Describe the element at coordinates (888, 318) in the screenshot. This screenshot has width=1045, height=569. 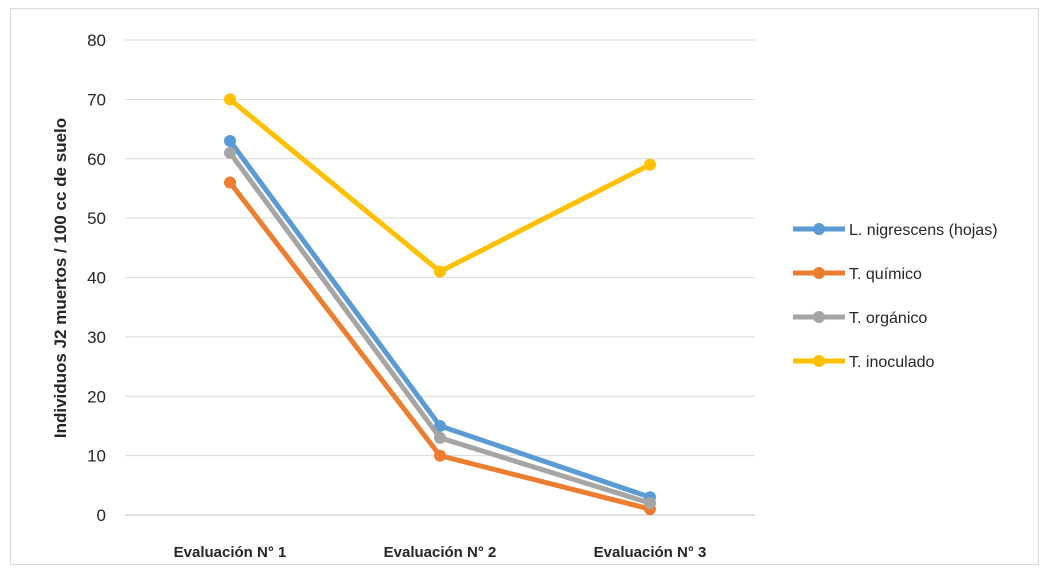
I see `legend-label: T. orgánico` at that location.